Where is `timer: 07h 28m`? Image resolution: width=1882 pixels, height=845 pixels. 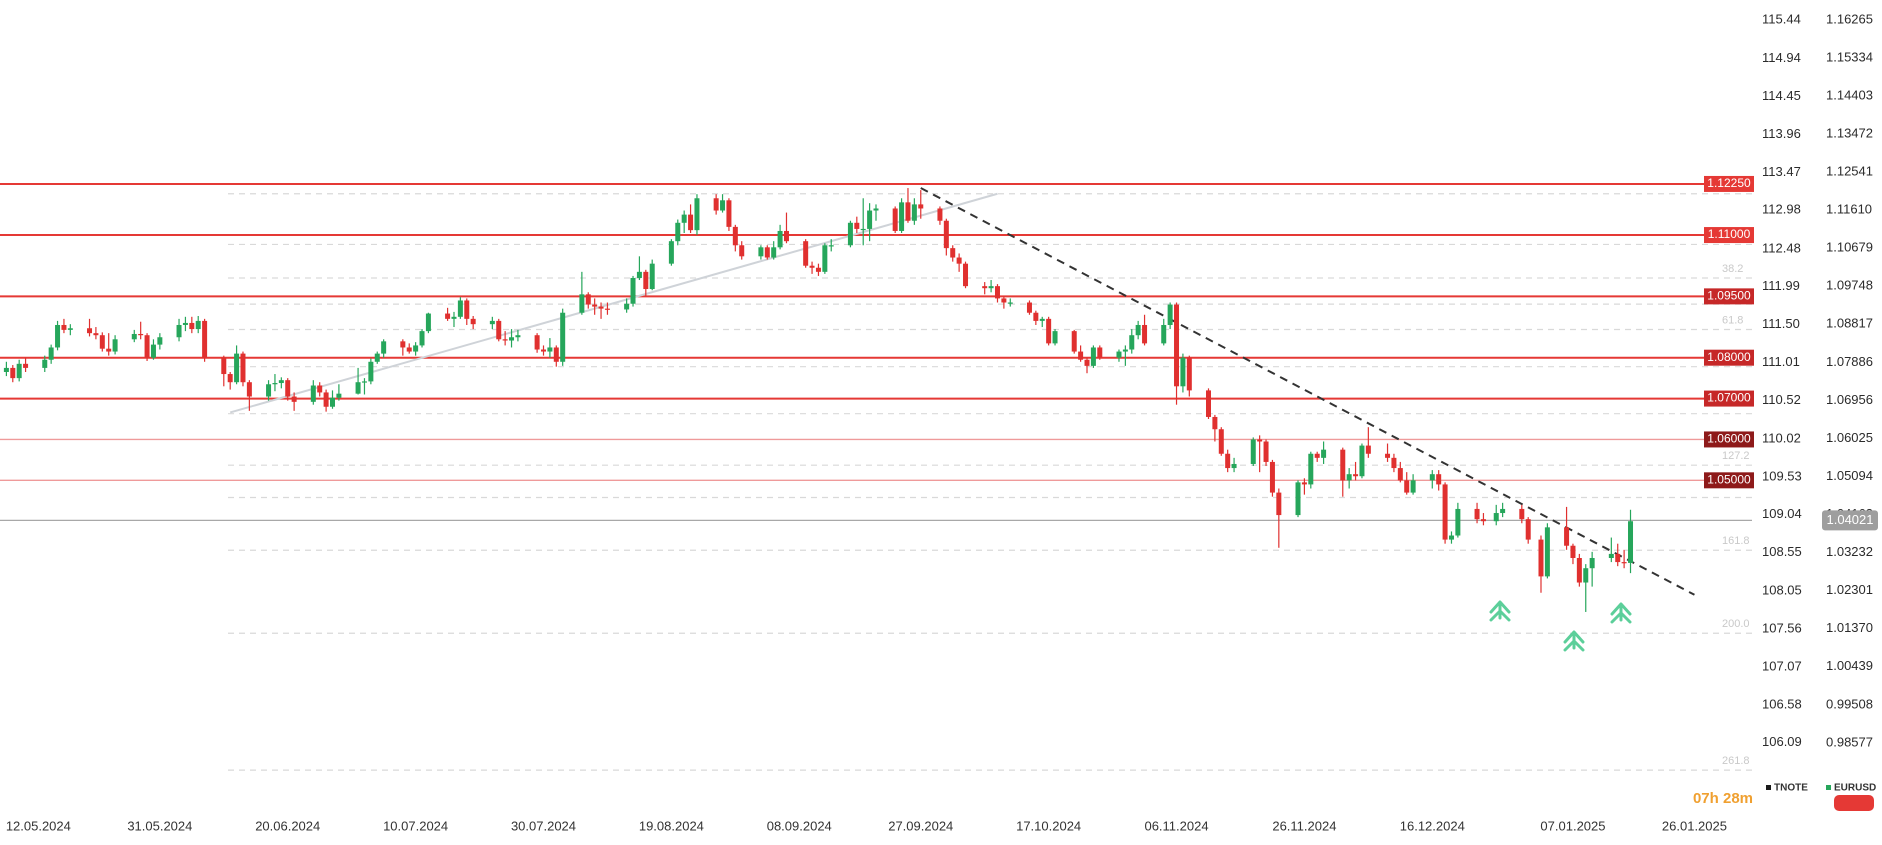
timer: 07h 28m is located at coordinates (1723, 798).